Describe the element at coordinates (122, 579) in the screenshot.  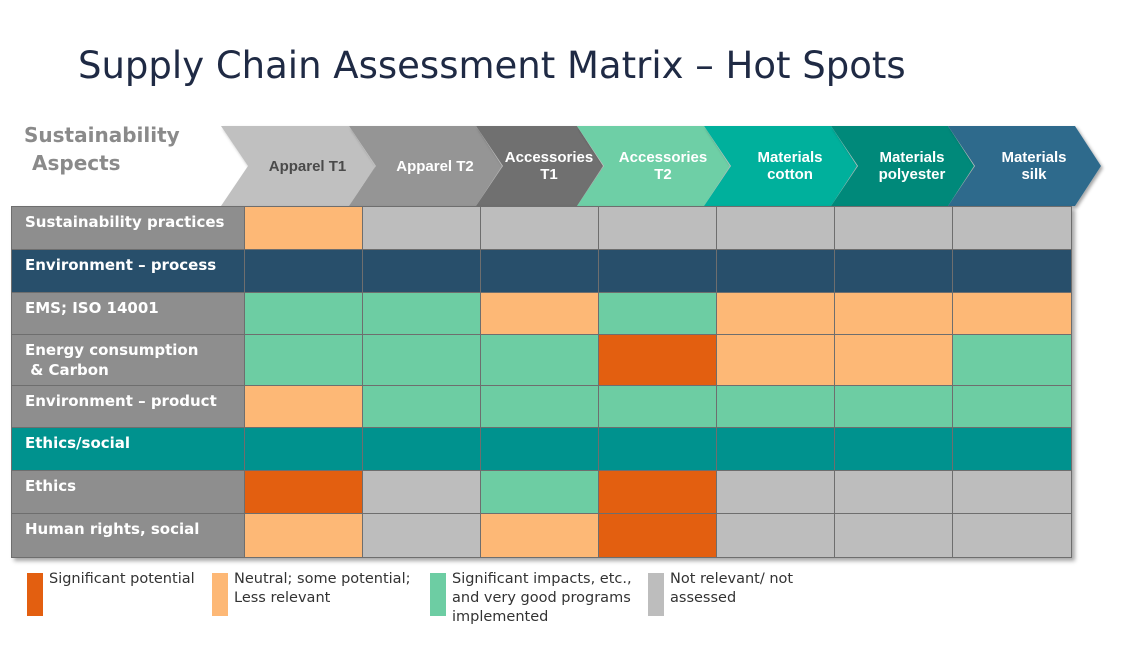
I see `legend-text: Significant potential` at that location.